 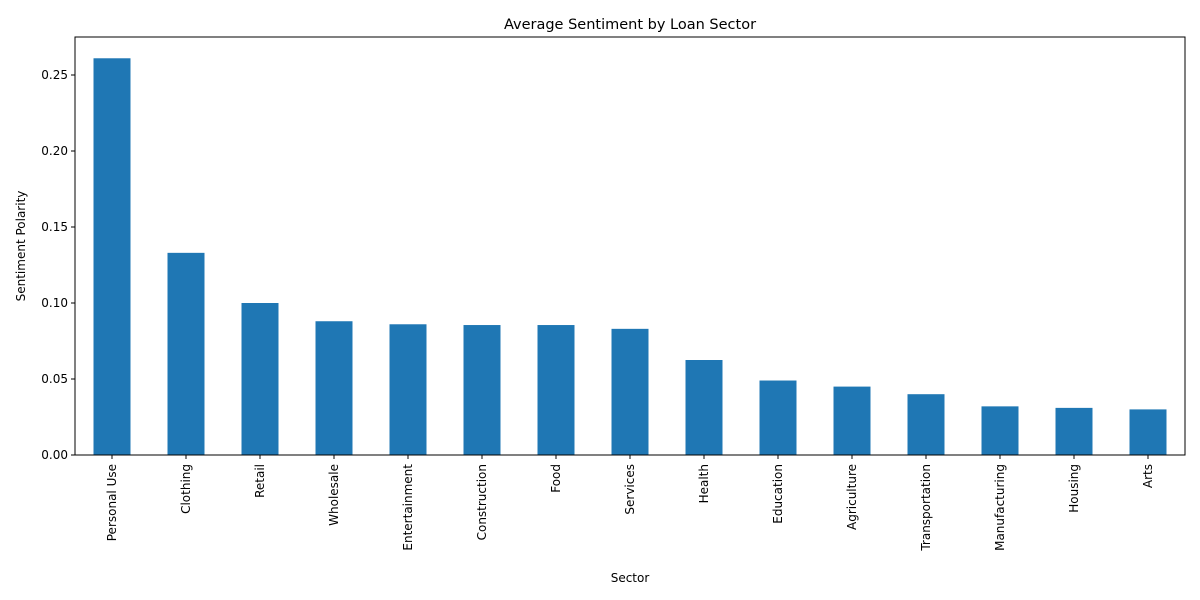 I want to click on x-tick-label: Clothing, so click(x=186, y=489).